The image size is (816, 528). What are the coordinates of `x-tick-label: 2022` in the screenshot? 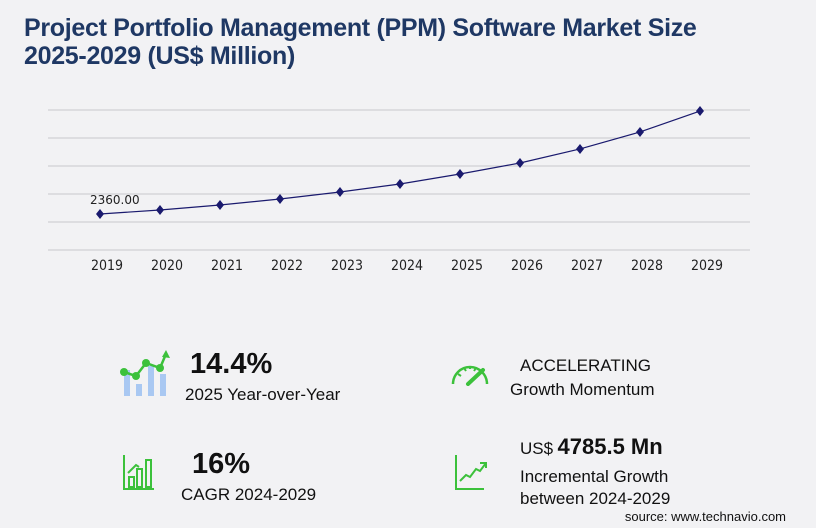 It's located at (287, 266).